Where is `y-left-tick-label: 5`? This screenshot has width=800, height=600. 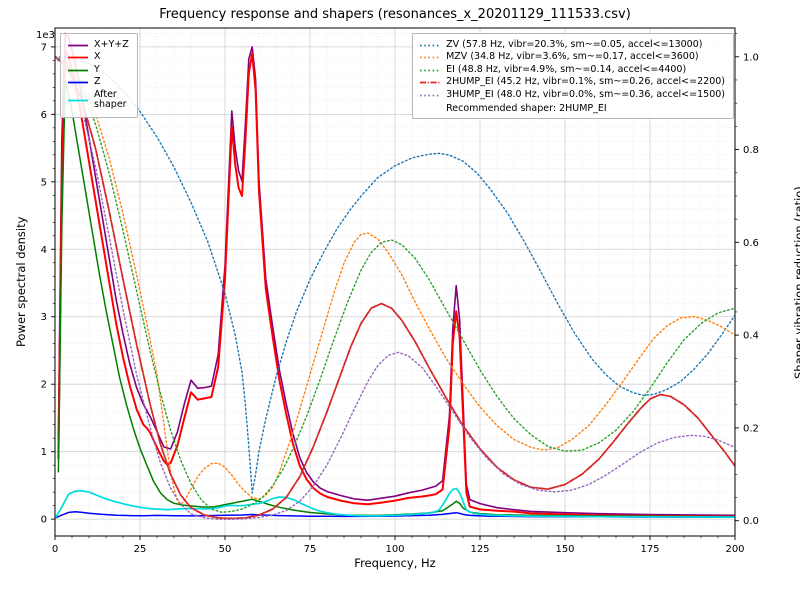
y-left-tick-label: 5 is located at coordinates (44, 182).